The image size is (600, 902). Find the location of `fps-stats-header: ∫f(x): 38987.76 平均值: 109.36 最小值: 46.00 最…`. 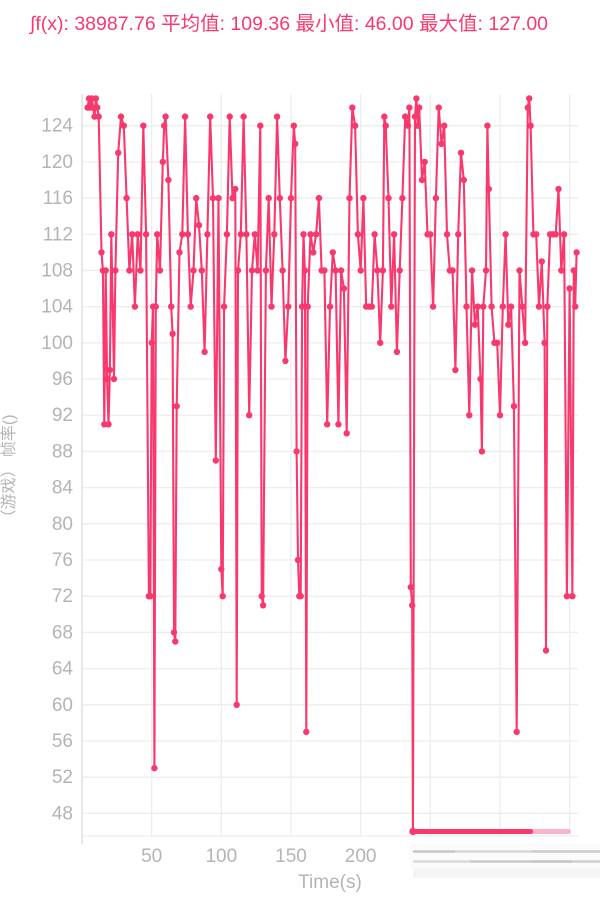

fps-stats-header: ∫f(x): 38987.76 平均值: 109.36 最小值: 46.00 最… is located at coordinates (289, 24).